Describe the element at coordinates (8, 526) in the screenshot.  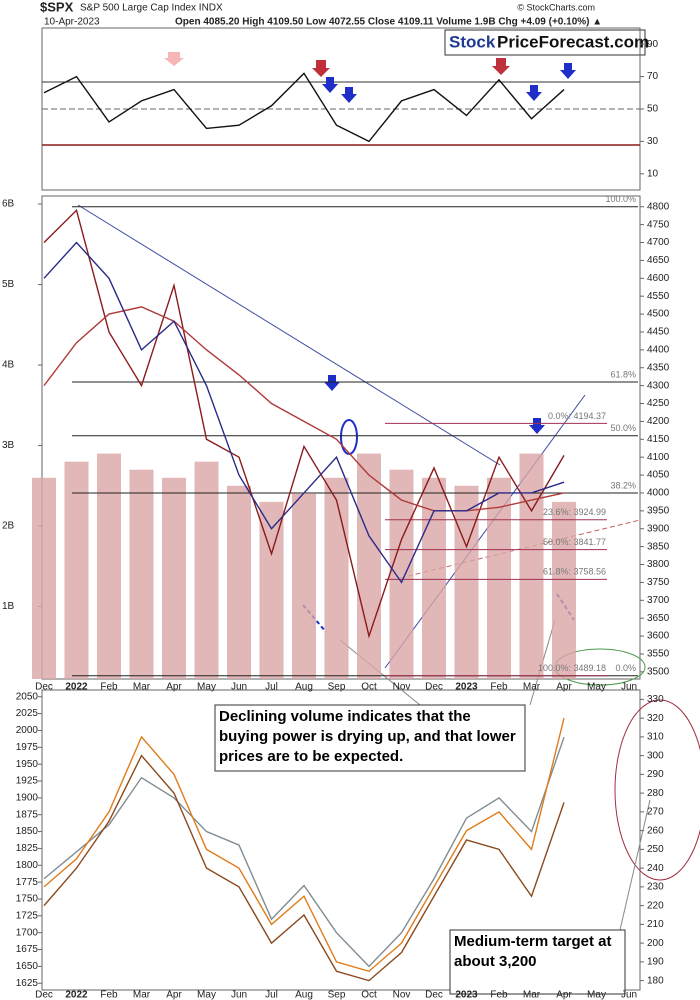
I see `y2-tick-label: 2B` at that location.